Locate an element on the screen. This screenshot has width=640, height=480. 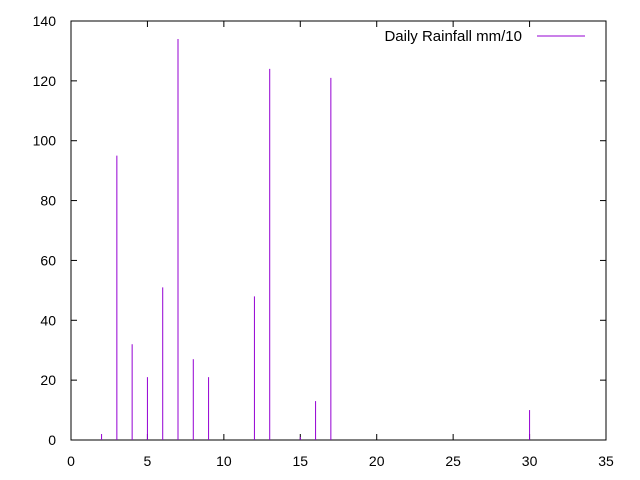
legend: Daily Rainfall mm/10 is located at coordinates (484, 36).